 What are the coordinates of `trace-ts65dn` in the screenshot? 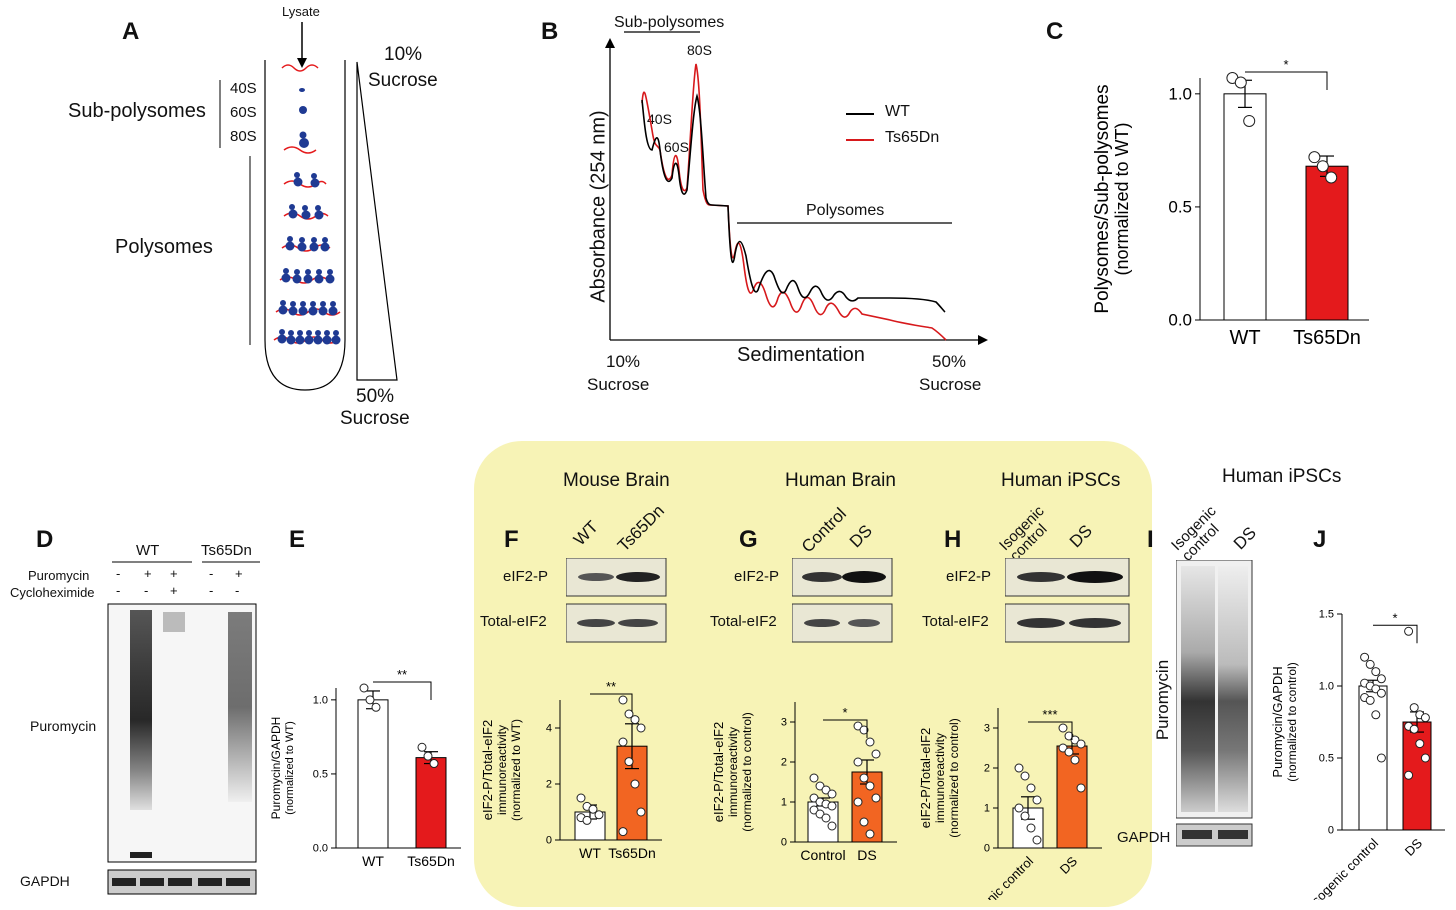 It's located at (794, 202).